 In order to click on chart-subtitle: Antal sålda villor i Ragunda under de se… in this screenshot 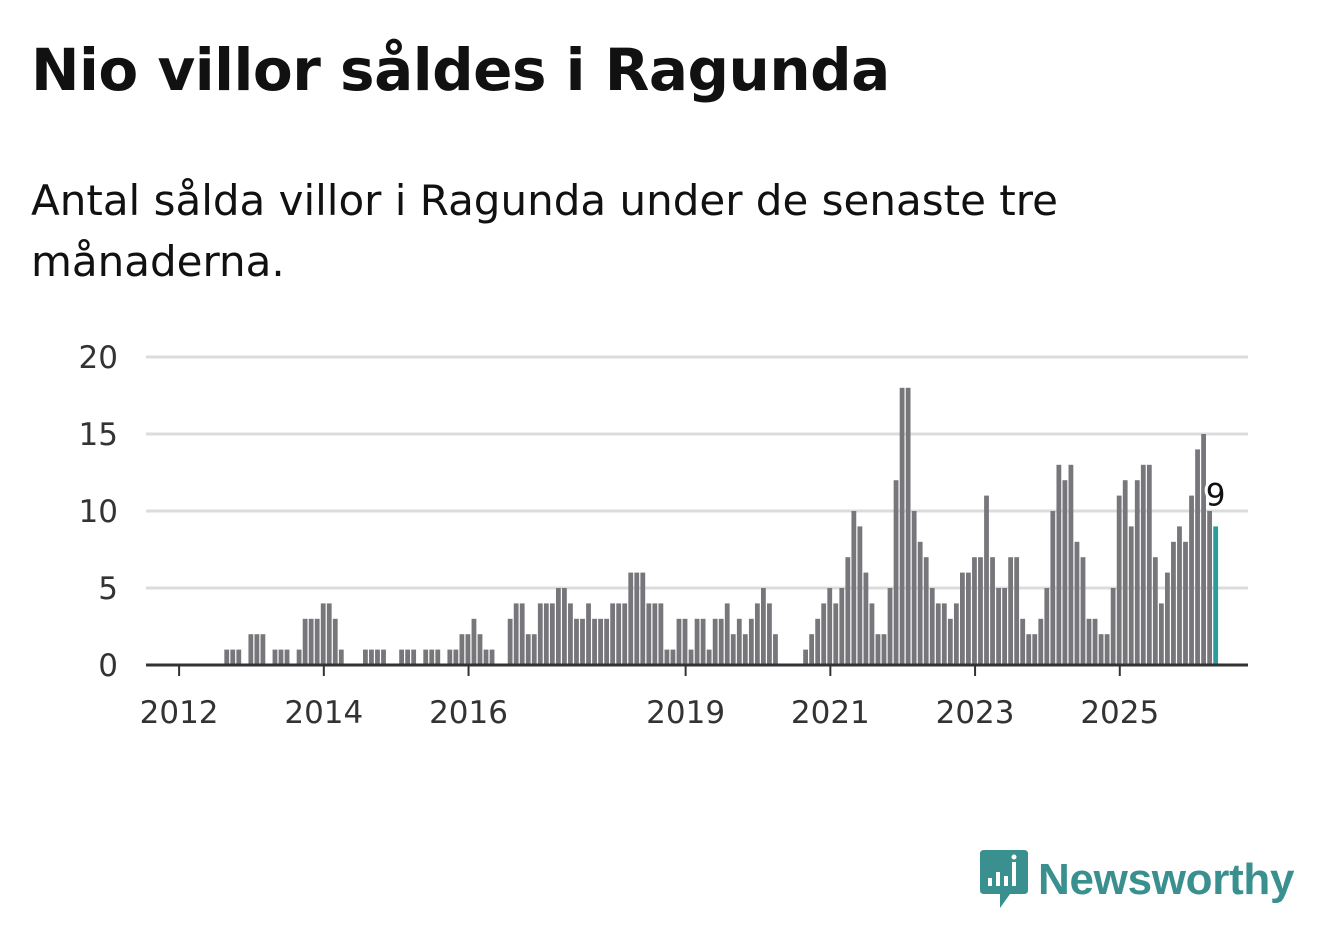, I will do `click(544, 231)`.